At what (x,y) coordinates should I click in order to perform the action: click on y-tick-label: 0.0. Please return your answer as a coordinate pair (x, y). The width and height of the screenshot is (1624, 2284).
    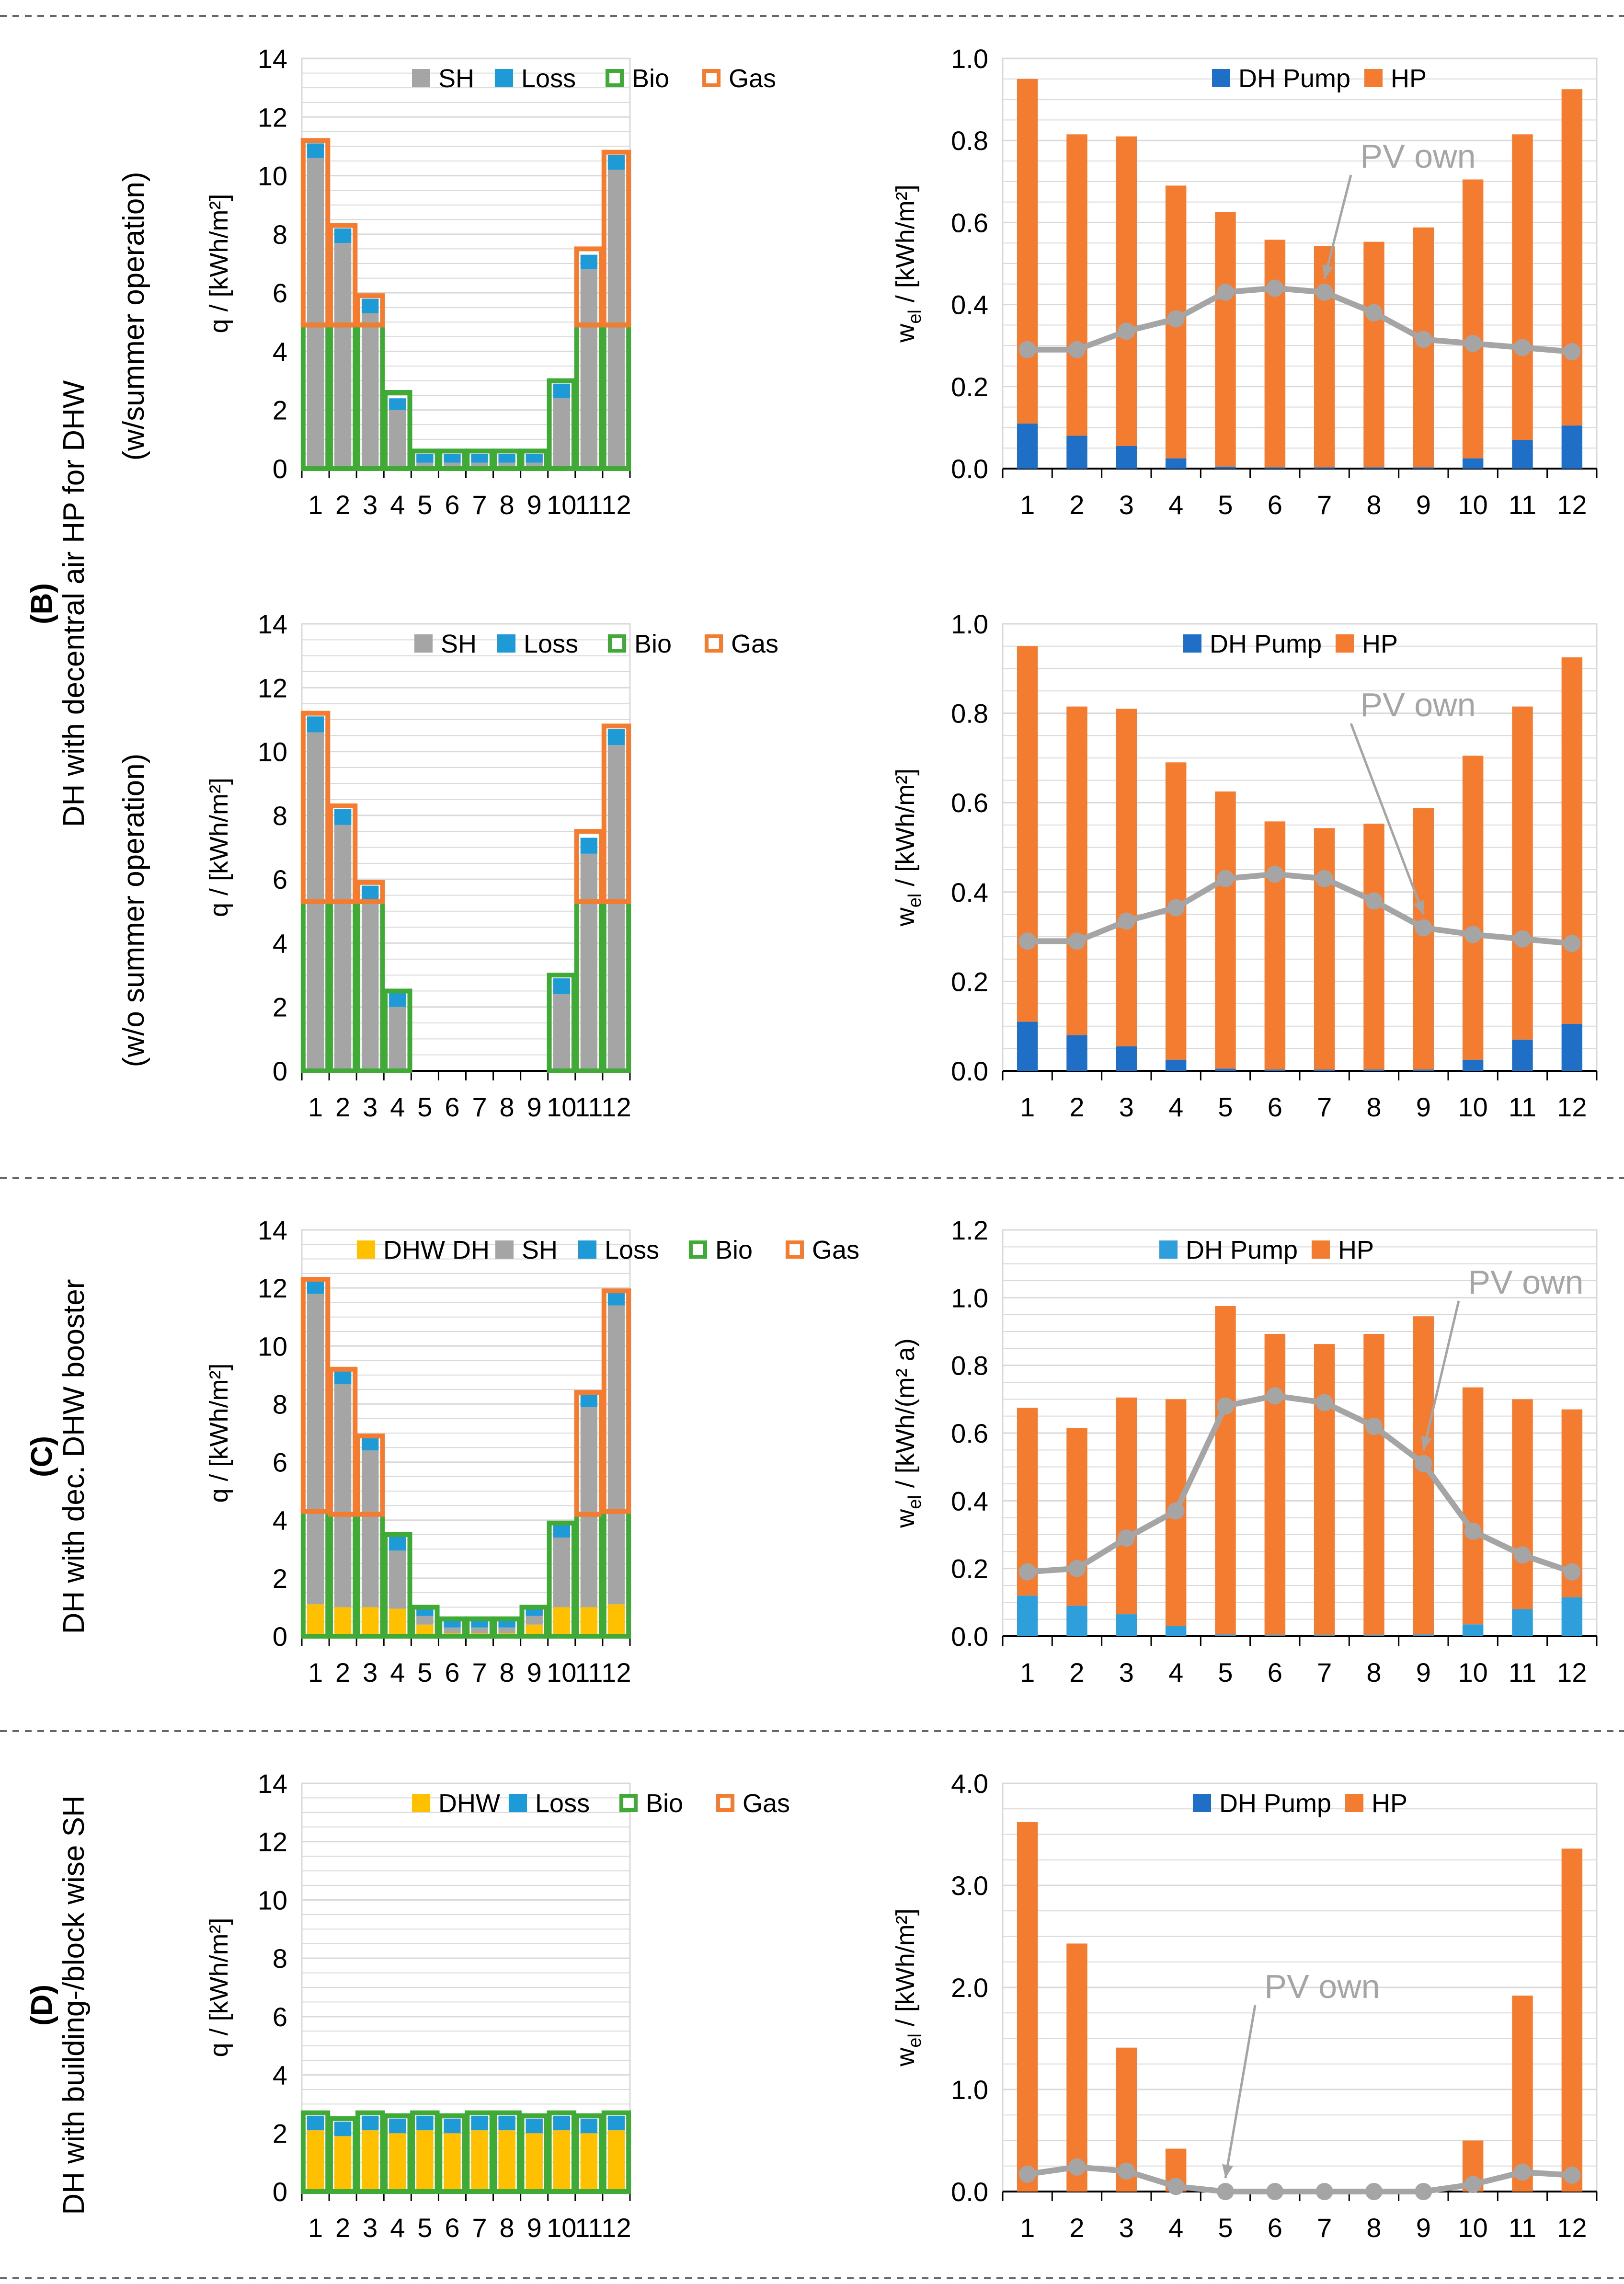
    Looking at the image, I should click on (969, 2192).